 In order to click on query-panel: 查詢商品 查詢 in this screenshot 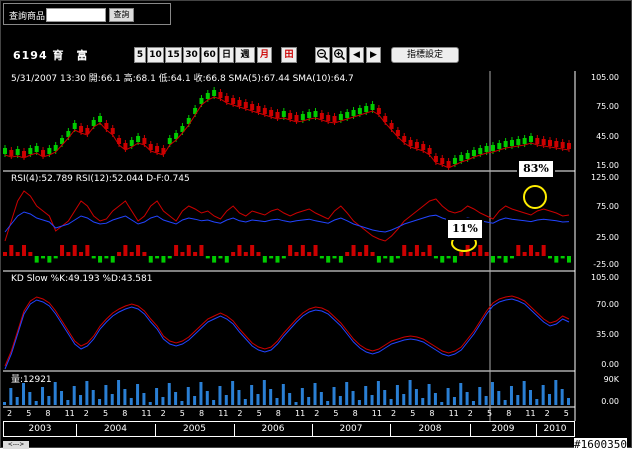, I will do `click(87, 14)`.